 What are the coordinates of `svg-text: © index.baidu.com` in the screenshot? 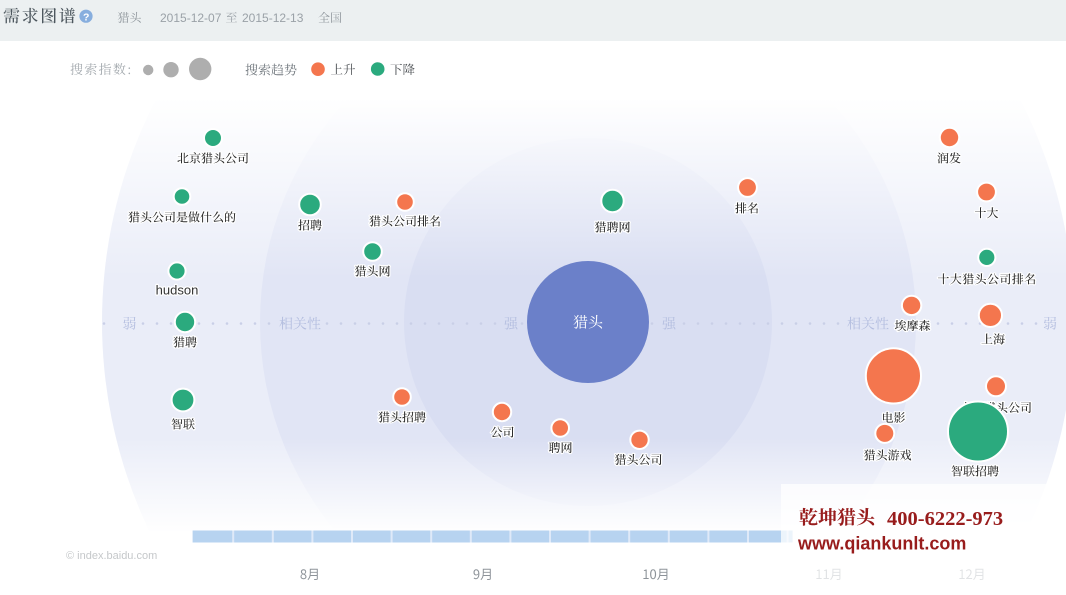 It's located at (111, 556).